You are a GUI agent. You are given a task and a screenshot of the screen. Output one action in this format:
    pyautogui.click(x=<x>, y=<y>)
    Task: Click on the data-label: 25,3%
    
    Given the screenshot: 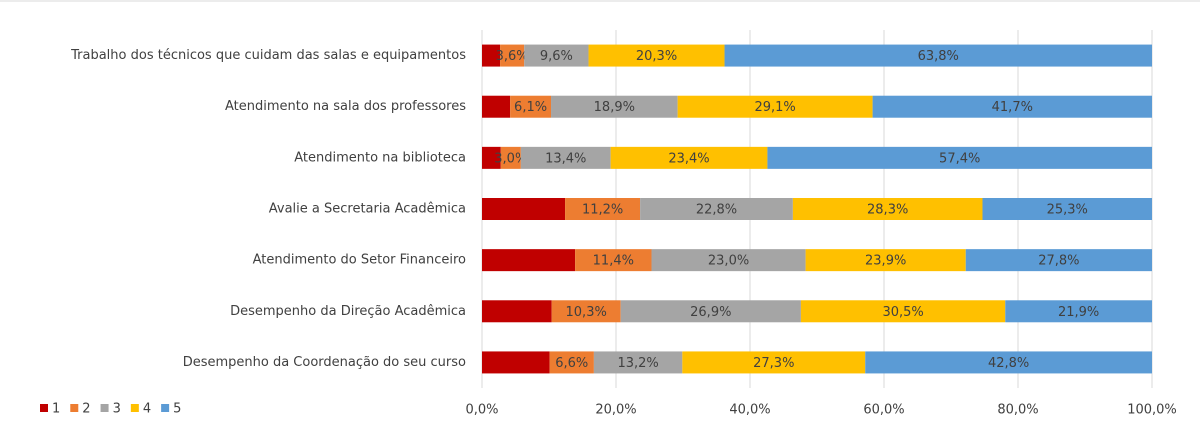 What is the action you would take?
    pyautogui.click(x=1067, y=210)
    